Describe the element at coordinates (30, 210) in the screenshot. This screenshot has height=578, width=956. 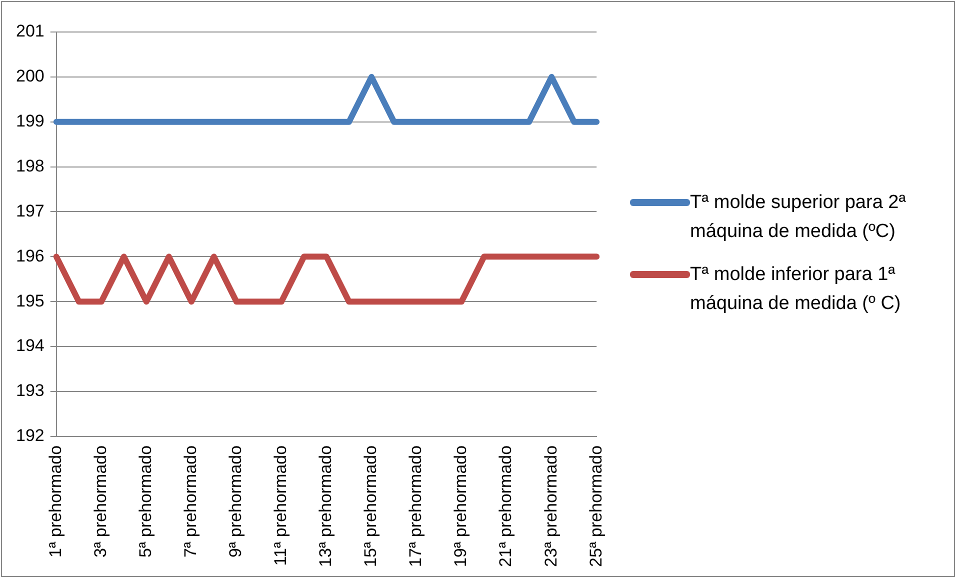
I see `y-tick-label: 197` at that location.